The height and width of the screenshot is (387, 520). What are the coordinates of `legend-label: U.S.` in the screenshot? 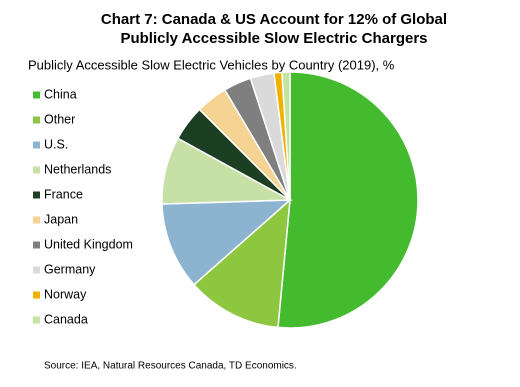 It's located at (56, 144).